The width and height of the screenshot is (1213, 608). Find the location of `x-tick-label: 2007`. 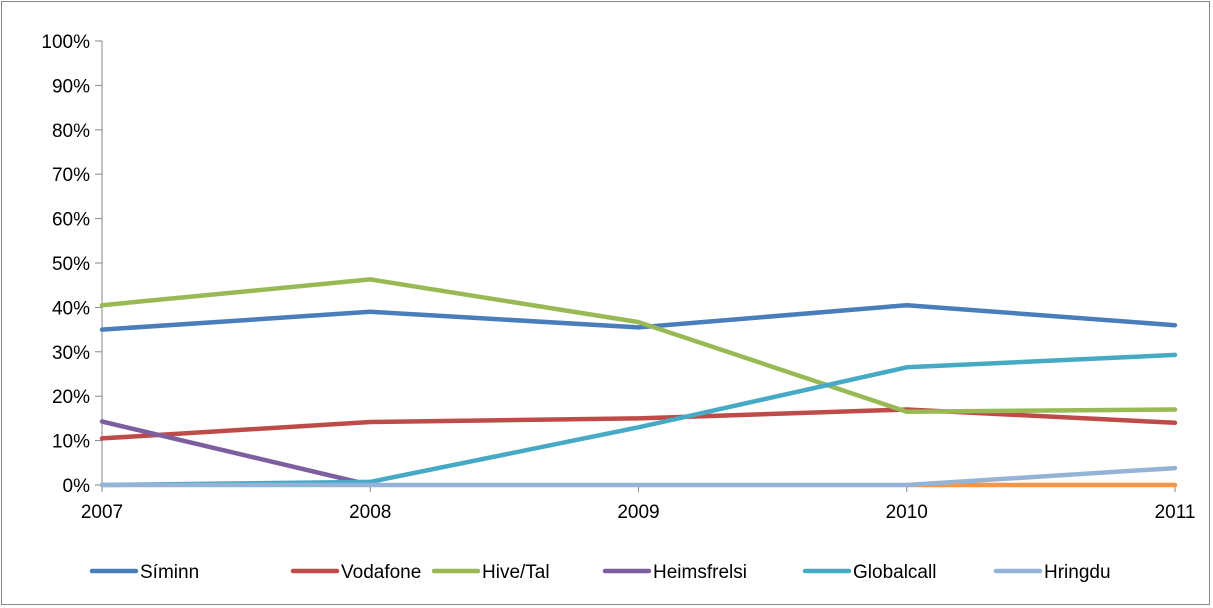

x-tick-label: 2007 is located at coordinates (102, 512).